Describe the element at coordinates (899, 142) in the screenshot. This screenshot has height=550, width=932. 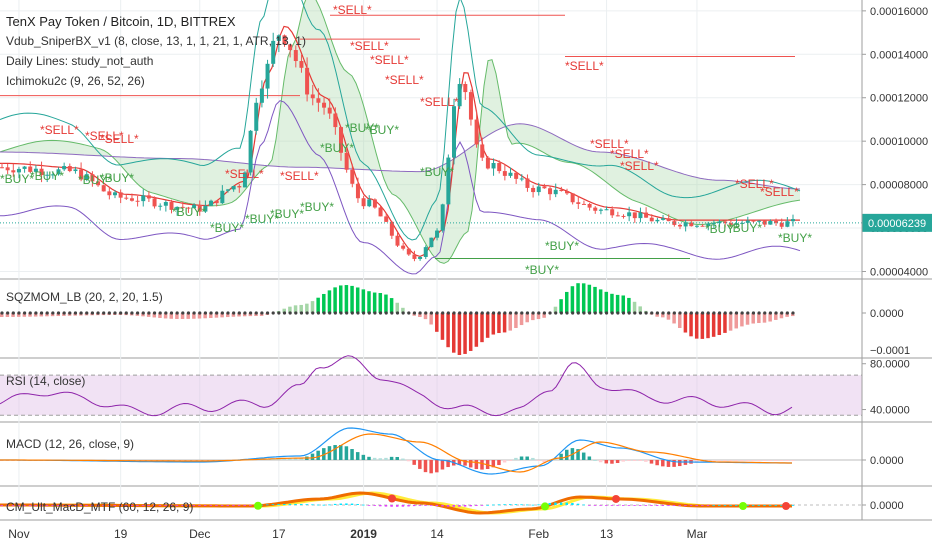
I see `price-axis-label: 0.00010000` at that location.